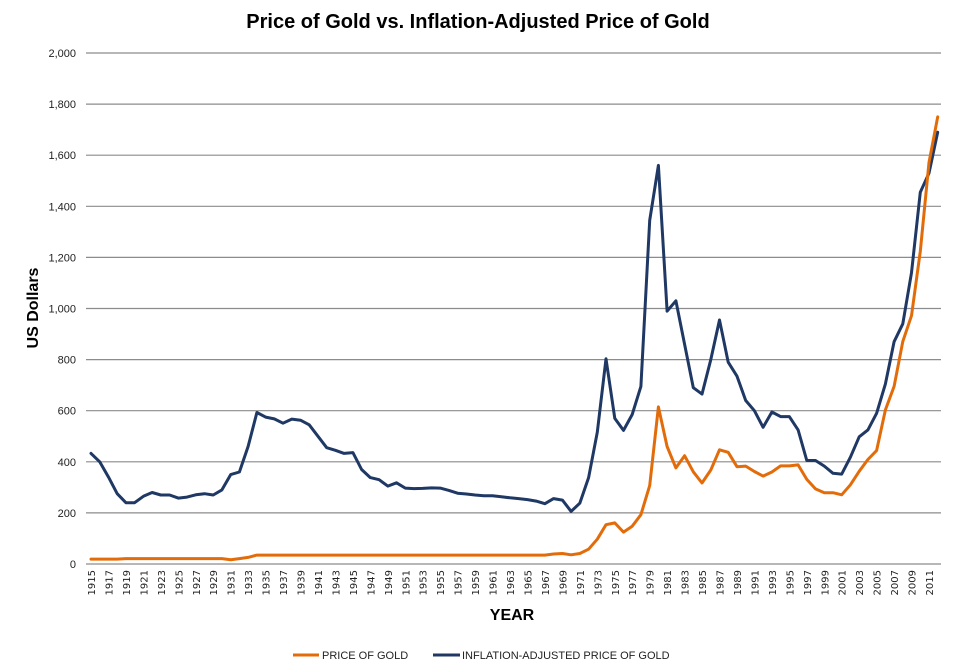 This screenshot has width=957, height=672. What do you see at coordinates (546, 582) in the screenshot?
I see `x-tick-label: 1967` at bounding box center [546, 582].